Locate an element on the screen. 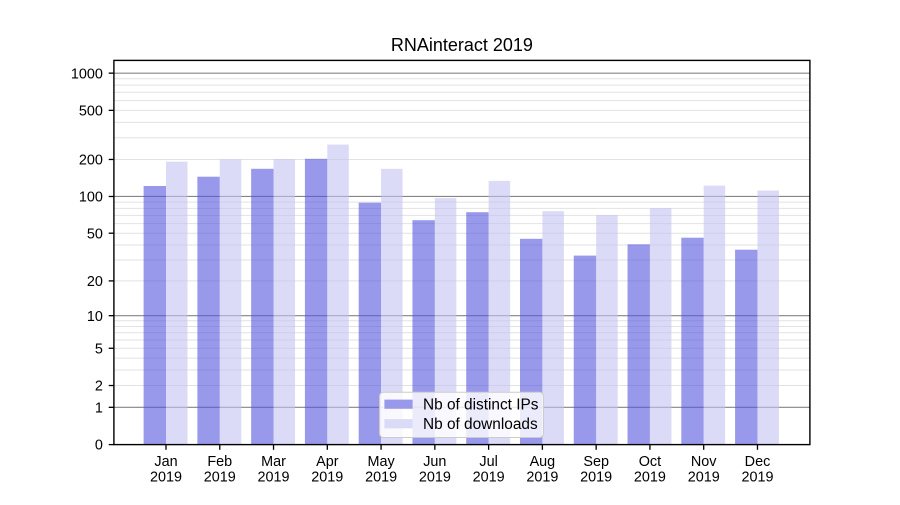 The height and width of the screenshot is (505, 900). svg-text: Nb of distinct IPs is located at coordinates (481, 404).